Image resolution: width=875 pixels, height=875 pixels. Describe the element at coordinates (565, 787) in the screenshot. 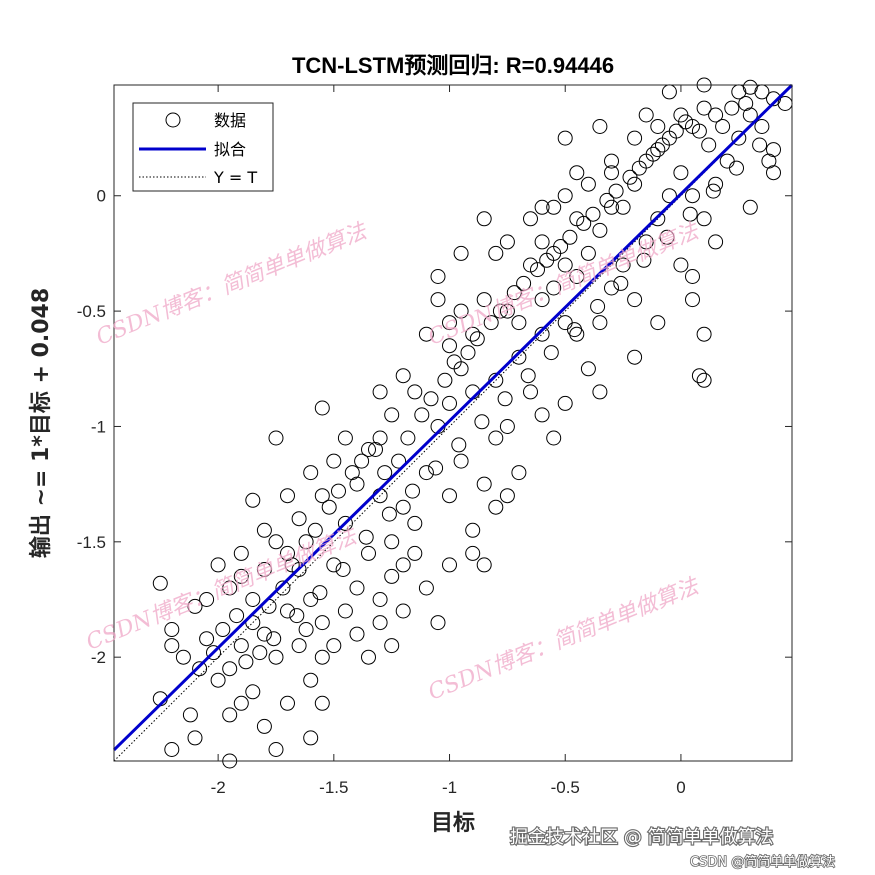

I see `x-tick-label: -0.5` at that location.